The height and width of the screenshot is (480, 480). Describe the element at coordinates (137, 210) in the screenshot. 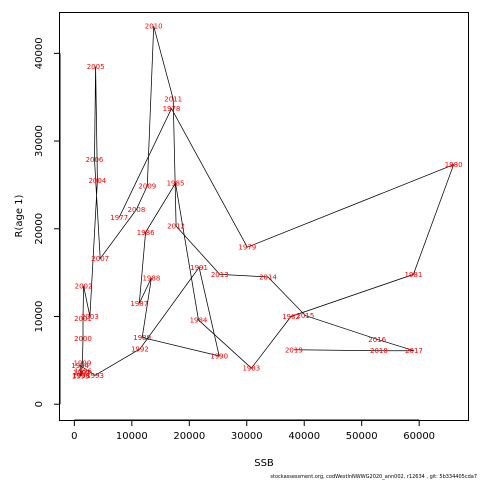

I see `year-label-2008: 2008` at that location.